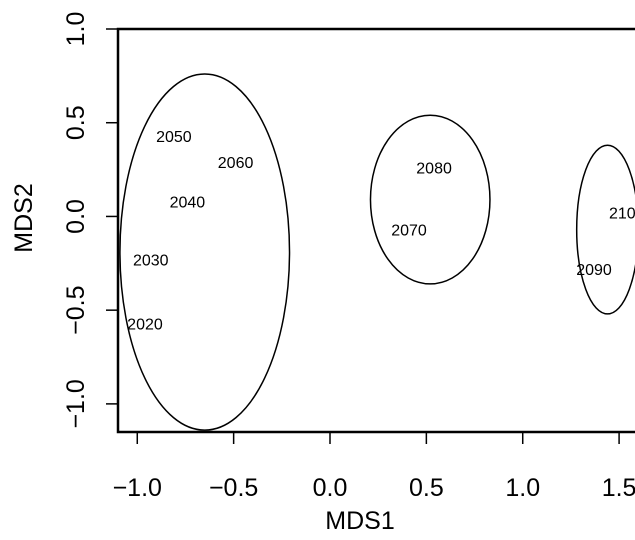 The image size is (635, 540). Describe the element at coordinates (236, 163) in the screenshot. I see `point-label-2060: 2060` at that location.